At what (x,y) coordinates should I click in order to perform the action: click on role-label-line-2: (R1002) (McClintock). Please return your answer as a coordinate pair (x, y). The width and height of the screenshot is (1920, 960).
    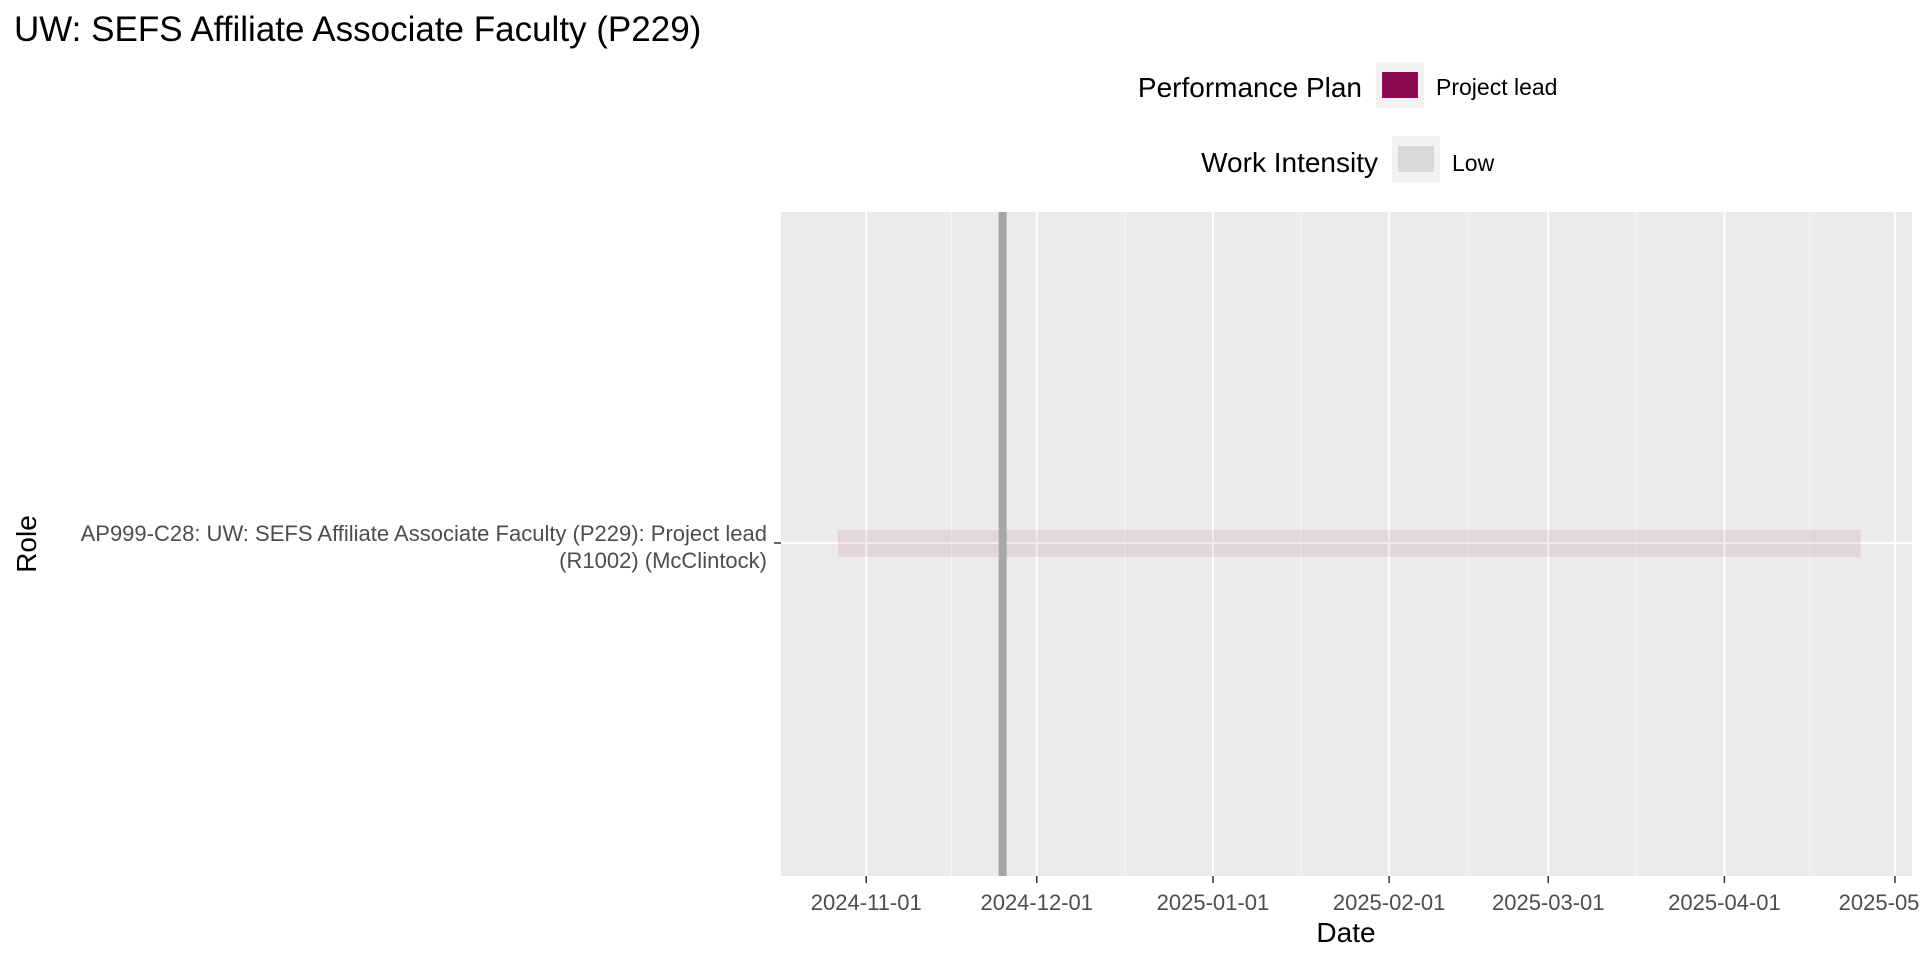
    Looking at the image, I should click on (663, 560).